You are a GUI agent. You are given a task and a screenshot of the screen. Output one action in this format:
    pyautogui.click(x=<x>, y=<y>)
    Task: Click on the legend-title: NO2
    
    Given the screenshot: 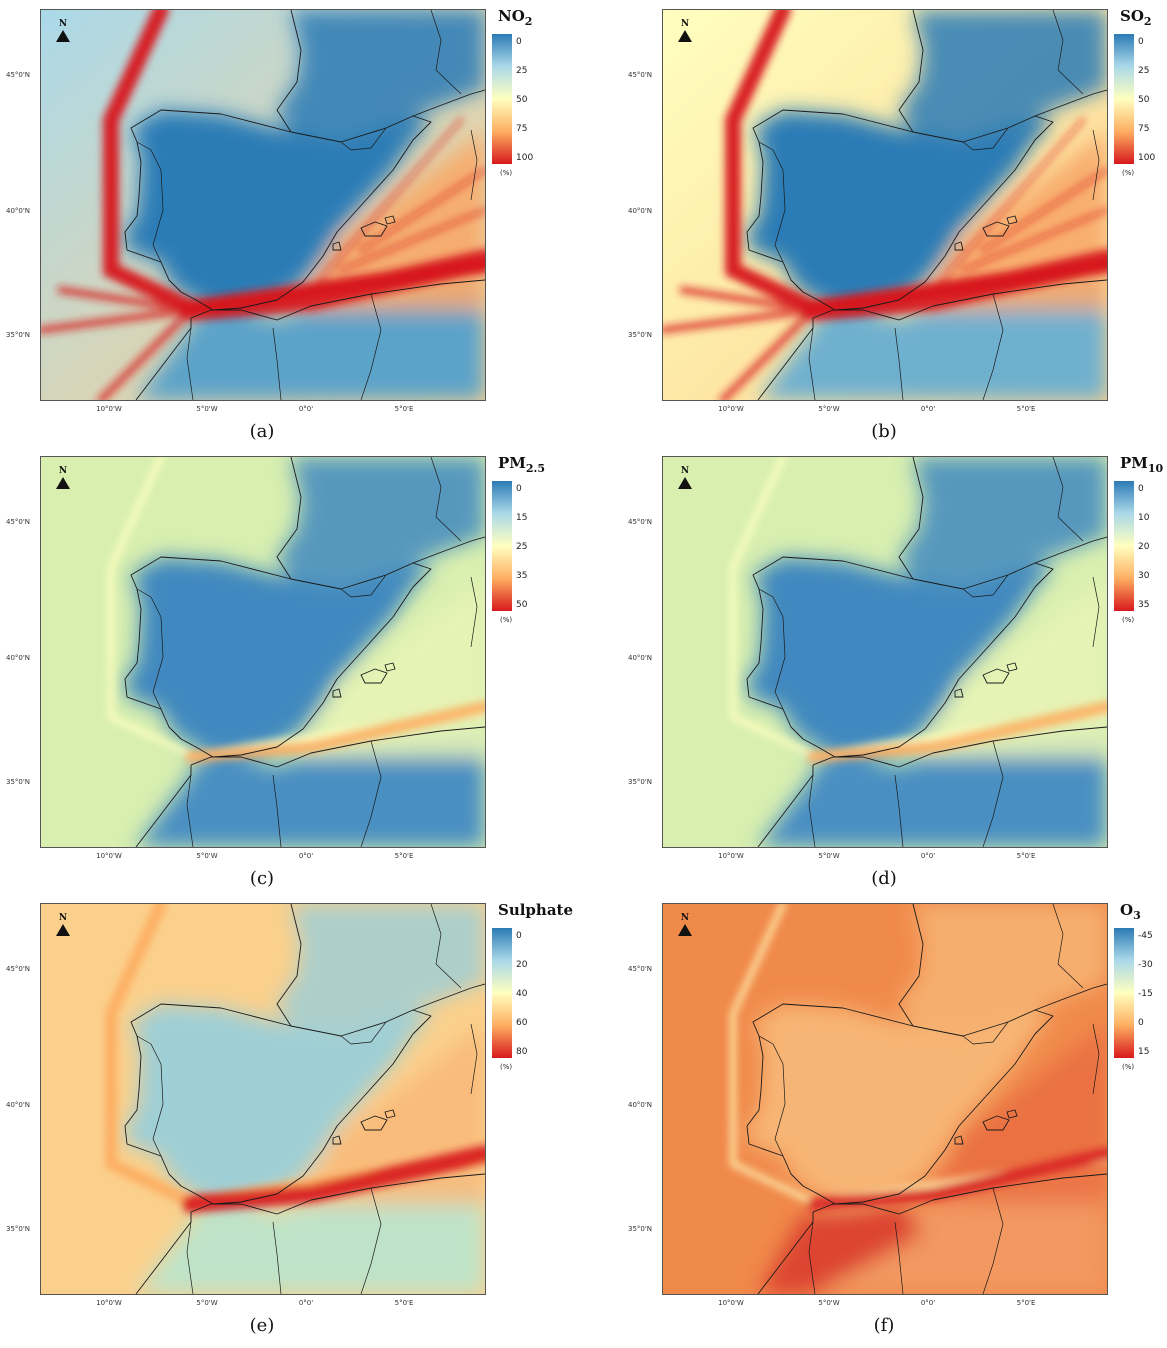 What is the action you would take?
    pyautogui.click(x=515, y=17)
    